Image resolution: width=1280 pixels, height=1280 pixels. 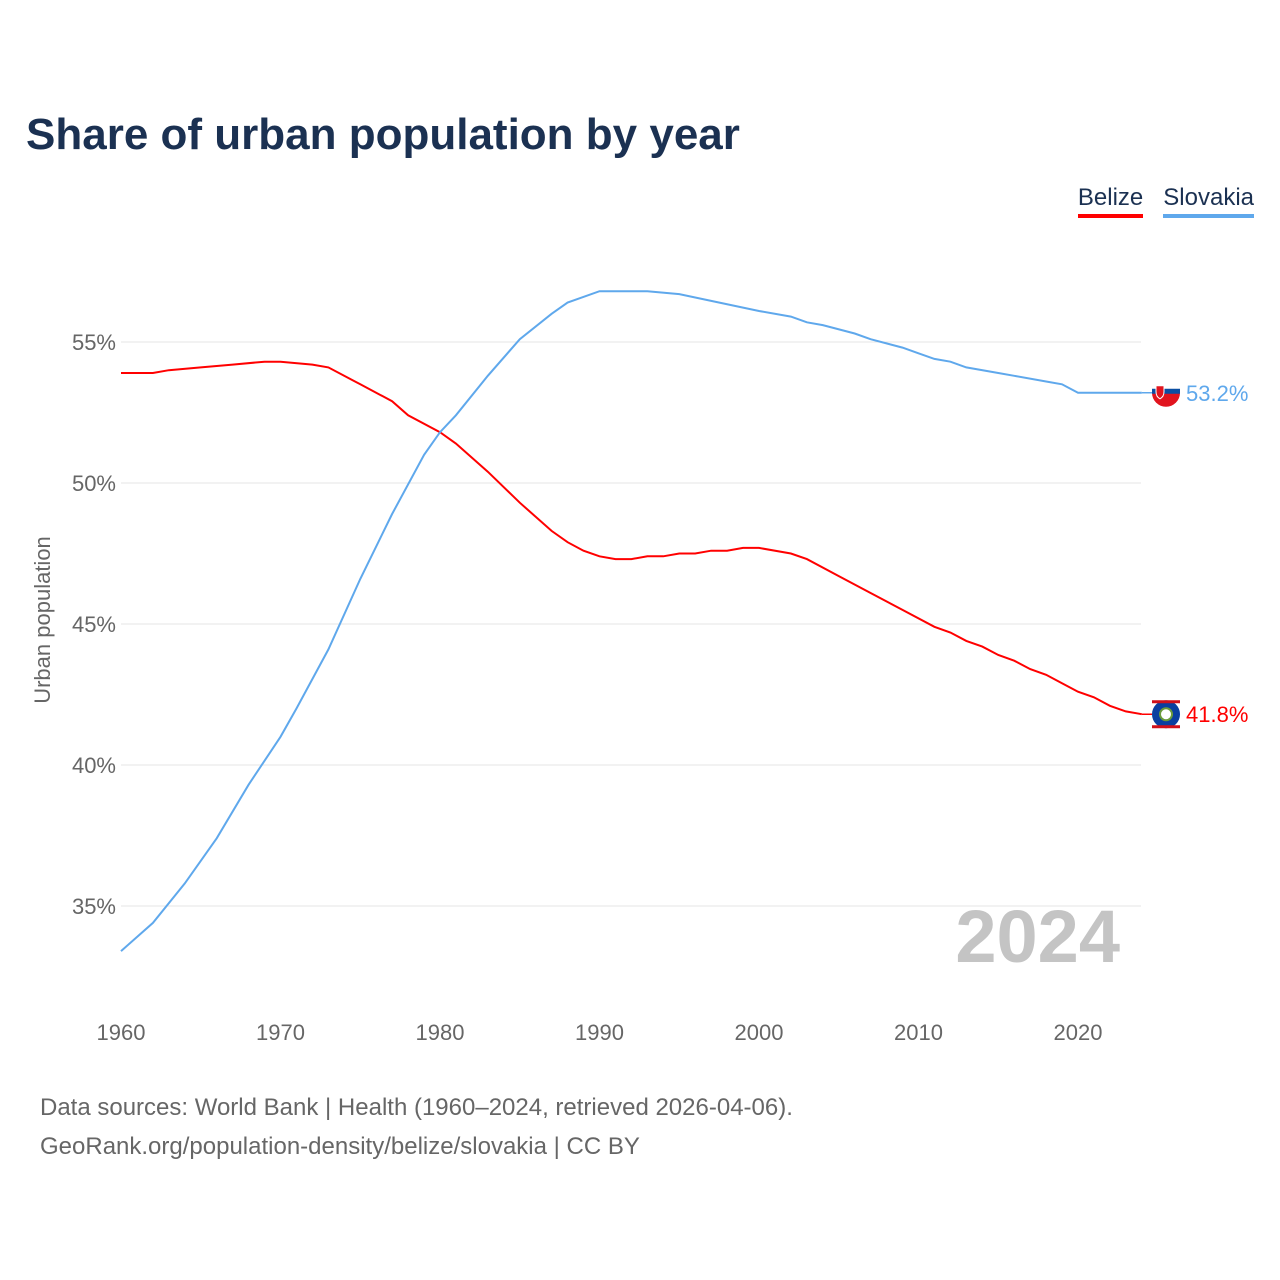 What do you see at coordinates (94, 765) in the screenshot?
I see `y-tick-label: 40%` at bounding box center [94, 765].